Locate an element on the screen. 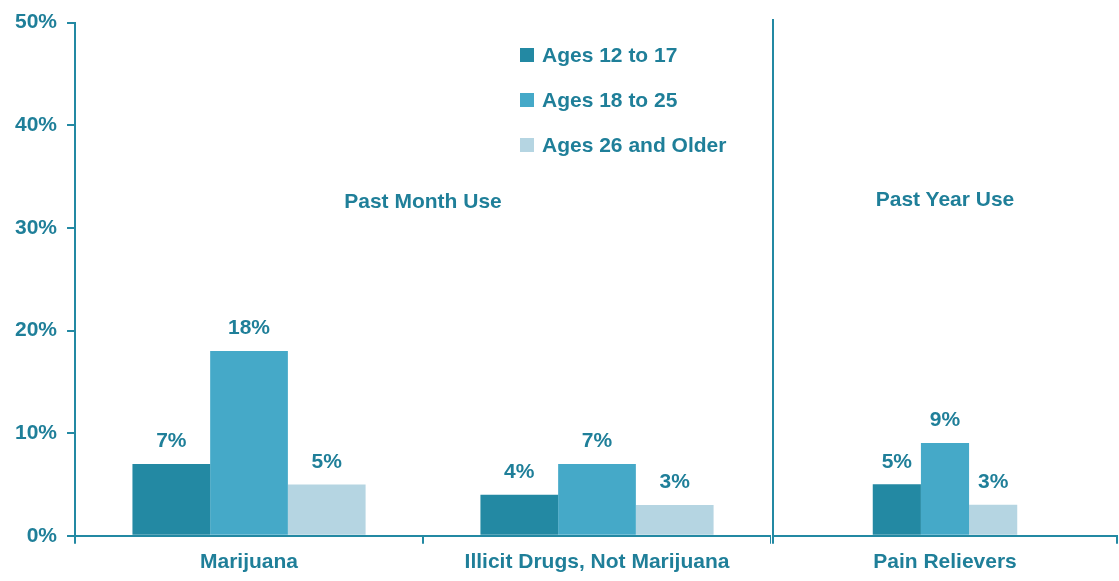 This screenshot has width=1119, height=581. x-tick-label: Pain Relievers is located at coordinates (945, 561).